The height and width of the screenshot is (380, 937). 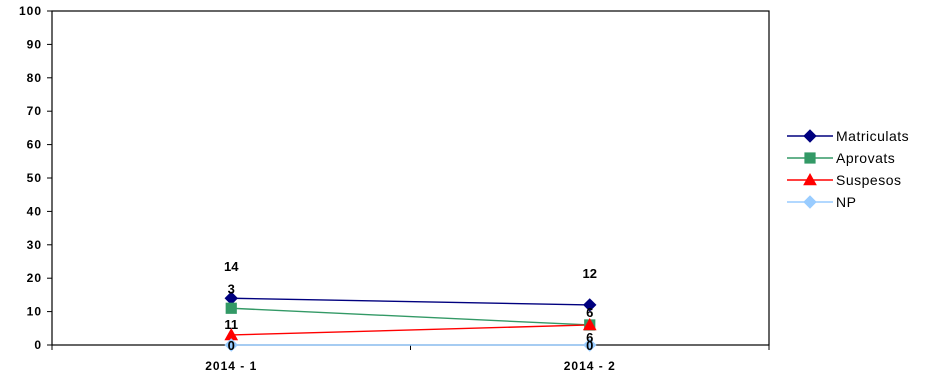 I want to click on x-tick-label: 2014 - 2, so click(x=590, y=366).